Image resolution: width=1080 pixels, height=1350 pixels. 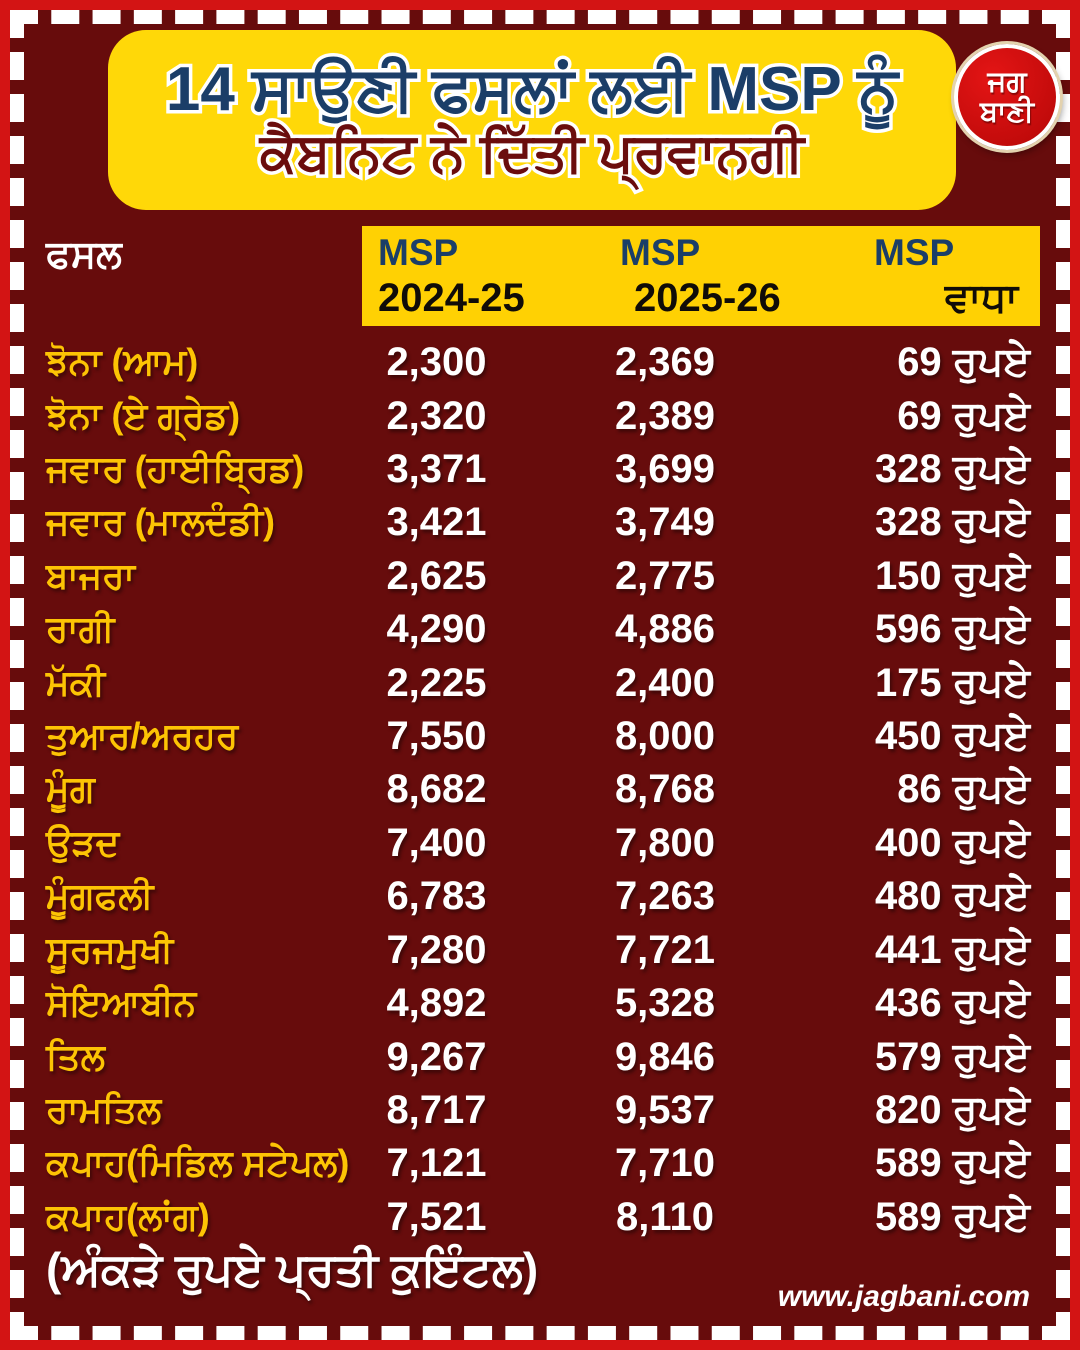 I want to click on msp-increase-value: 820 ਰੁਪਏ, so click(x=952, y=1109).